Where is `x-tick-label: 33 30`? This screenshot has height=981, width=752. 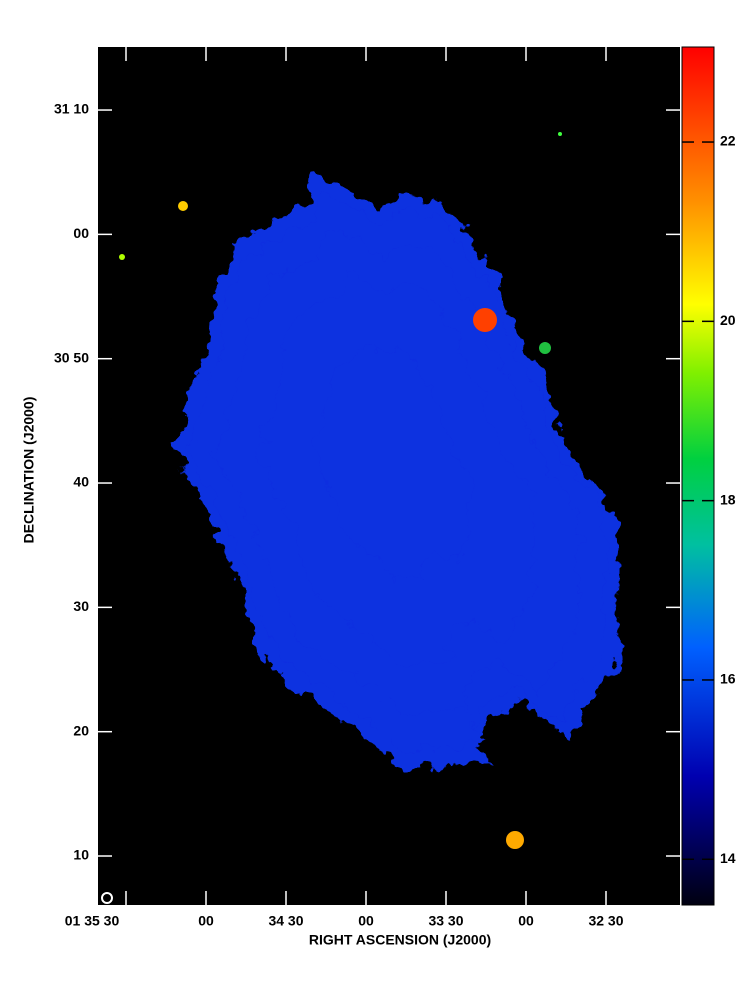 x-tick-label: 33 30 is located at coordinates (445, 921).